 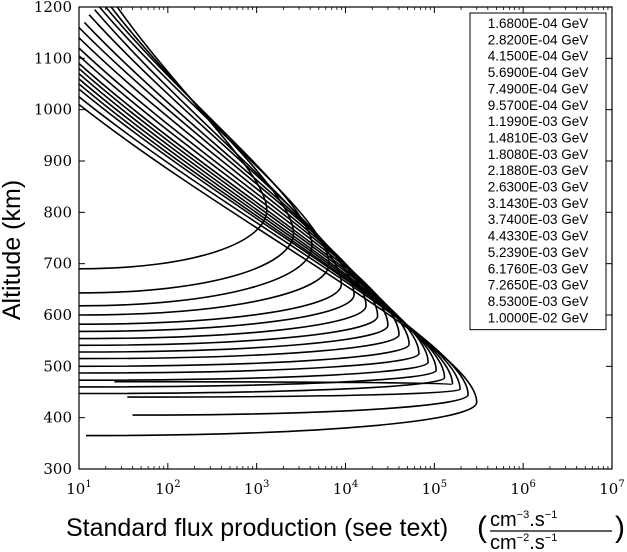 What do you see at coordinates (538, 72) in the screenshot?
I see `legend-entry: 5.6900E-04 GeV` at bounding box center [538, 72].